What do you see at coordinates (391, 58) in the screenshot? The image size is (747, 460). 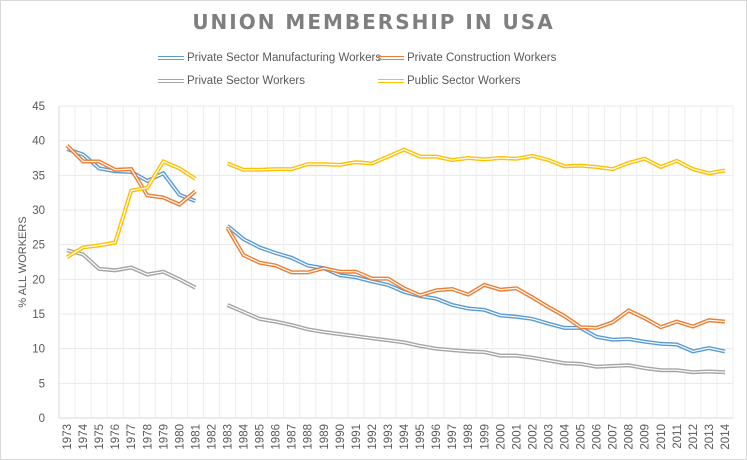 I see `legend-swatch-construction` at bounding box center [391, 58].